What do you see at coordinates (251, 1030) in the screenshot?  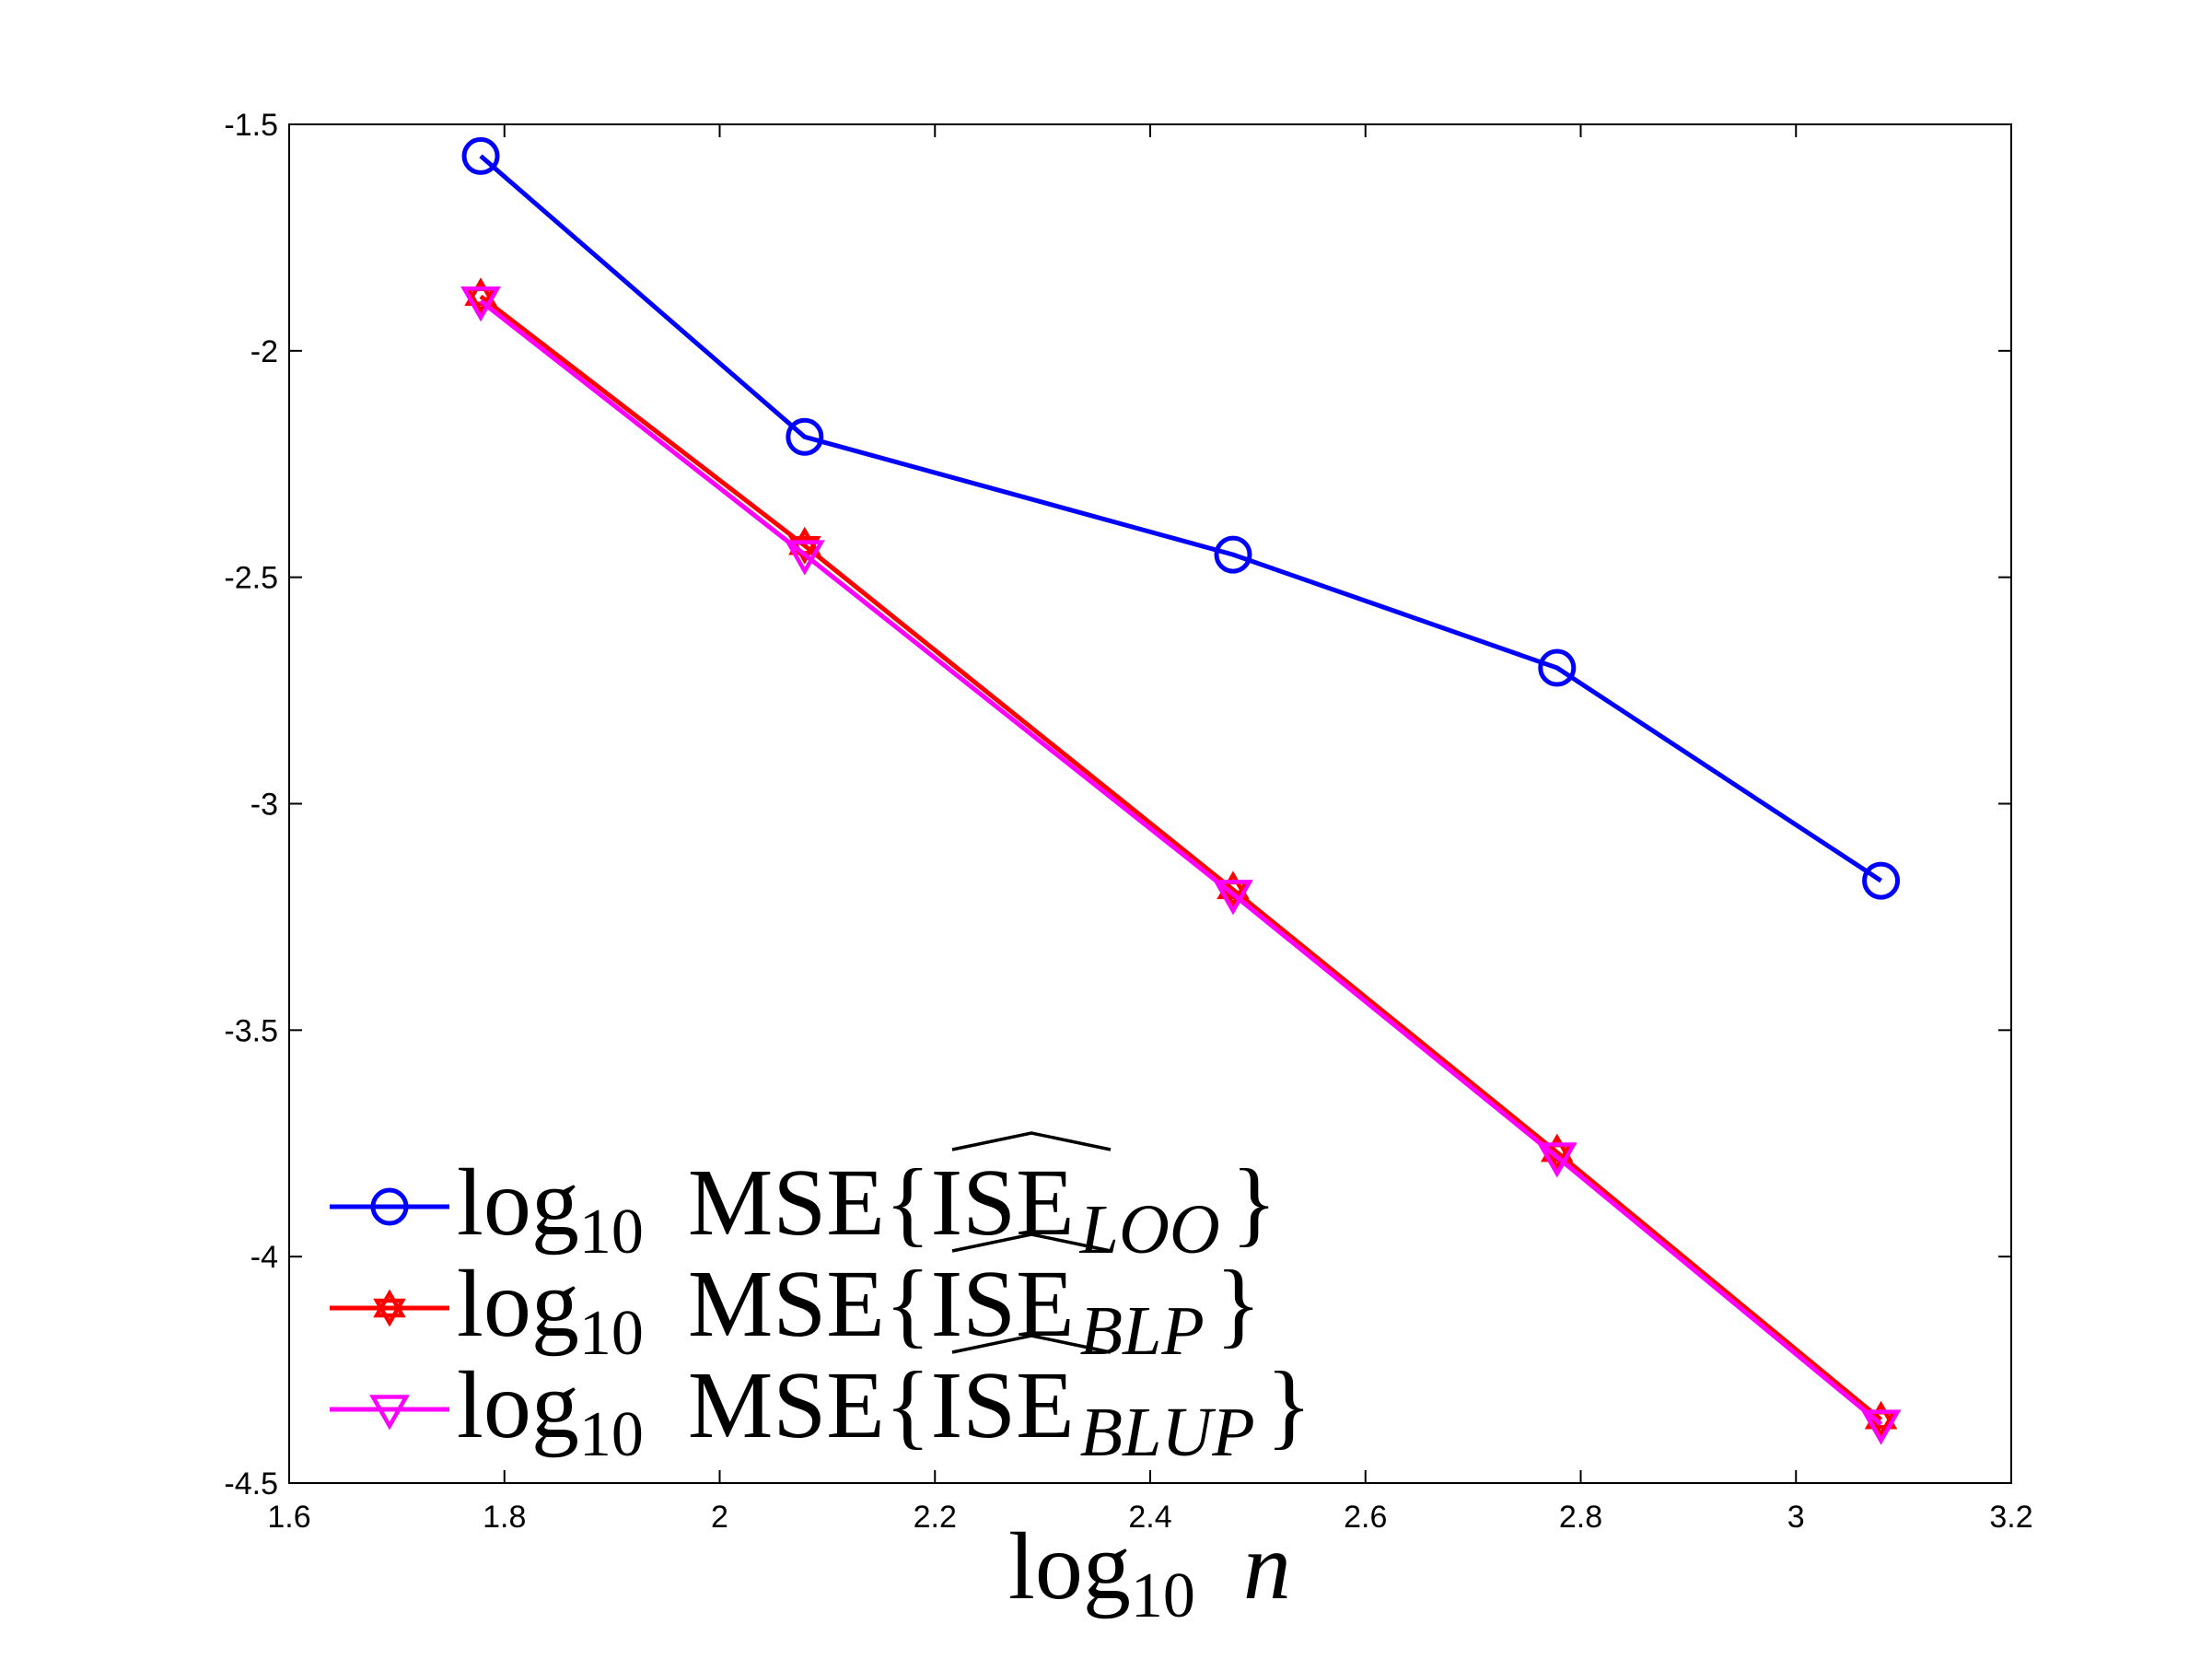 I see `y-tick-label: -3.5` at bounding box center [251, 1030].